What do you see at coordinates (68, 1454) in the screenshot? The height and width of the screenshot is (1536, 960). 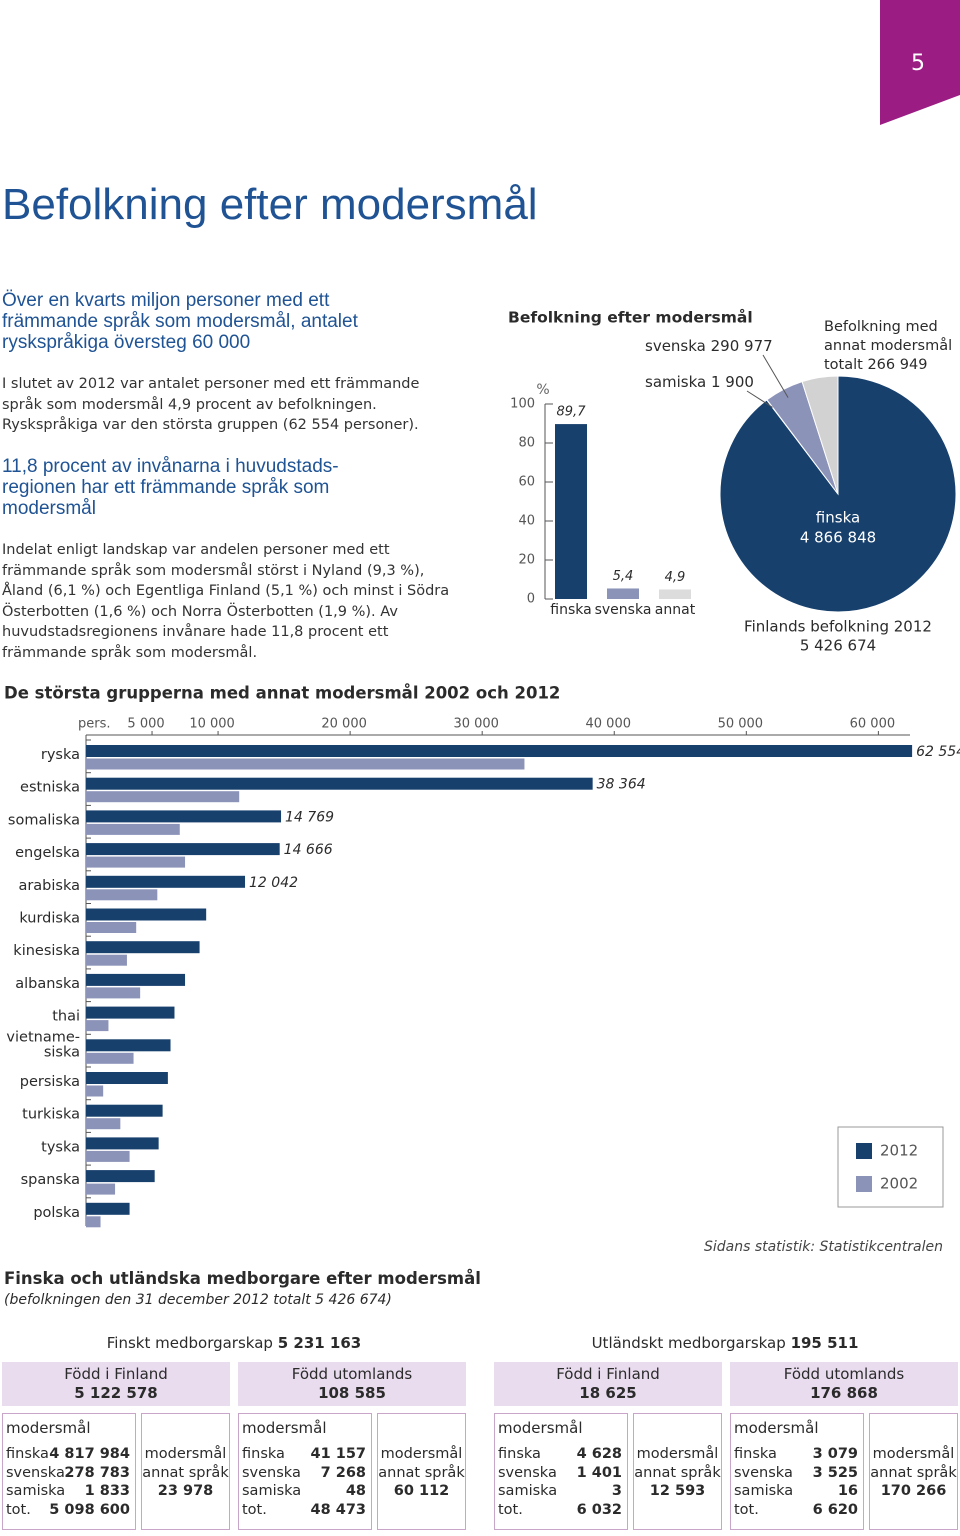 I see `row: finska 4 817 984` at bounding box center [68, 1454].